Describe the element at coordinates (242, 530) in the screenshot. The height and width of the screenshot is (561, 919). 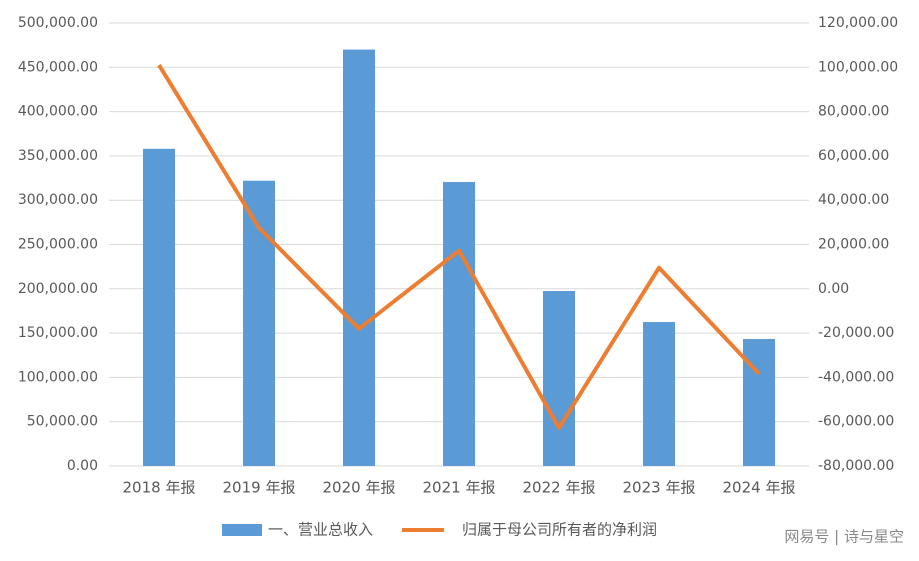
I see `legend-swatch` at that location.